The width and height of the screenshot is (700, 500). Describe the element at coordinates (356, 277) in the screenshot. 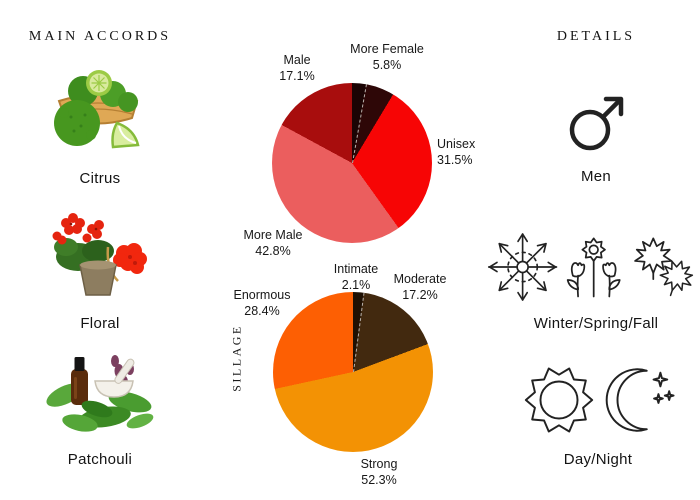

I see `pie-segment-label-intimate: Intimate 2.1%` at that location.